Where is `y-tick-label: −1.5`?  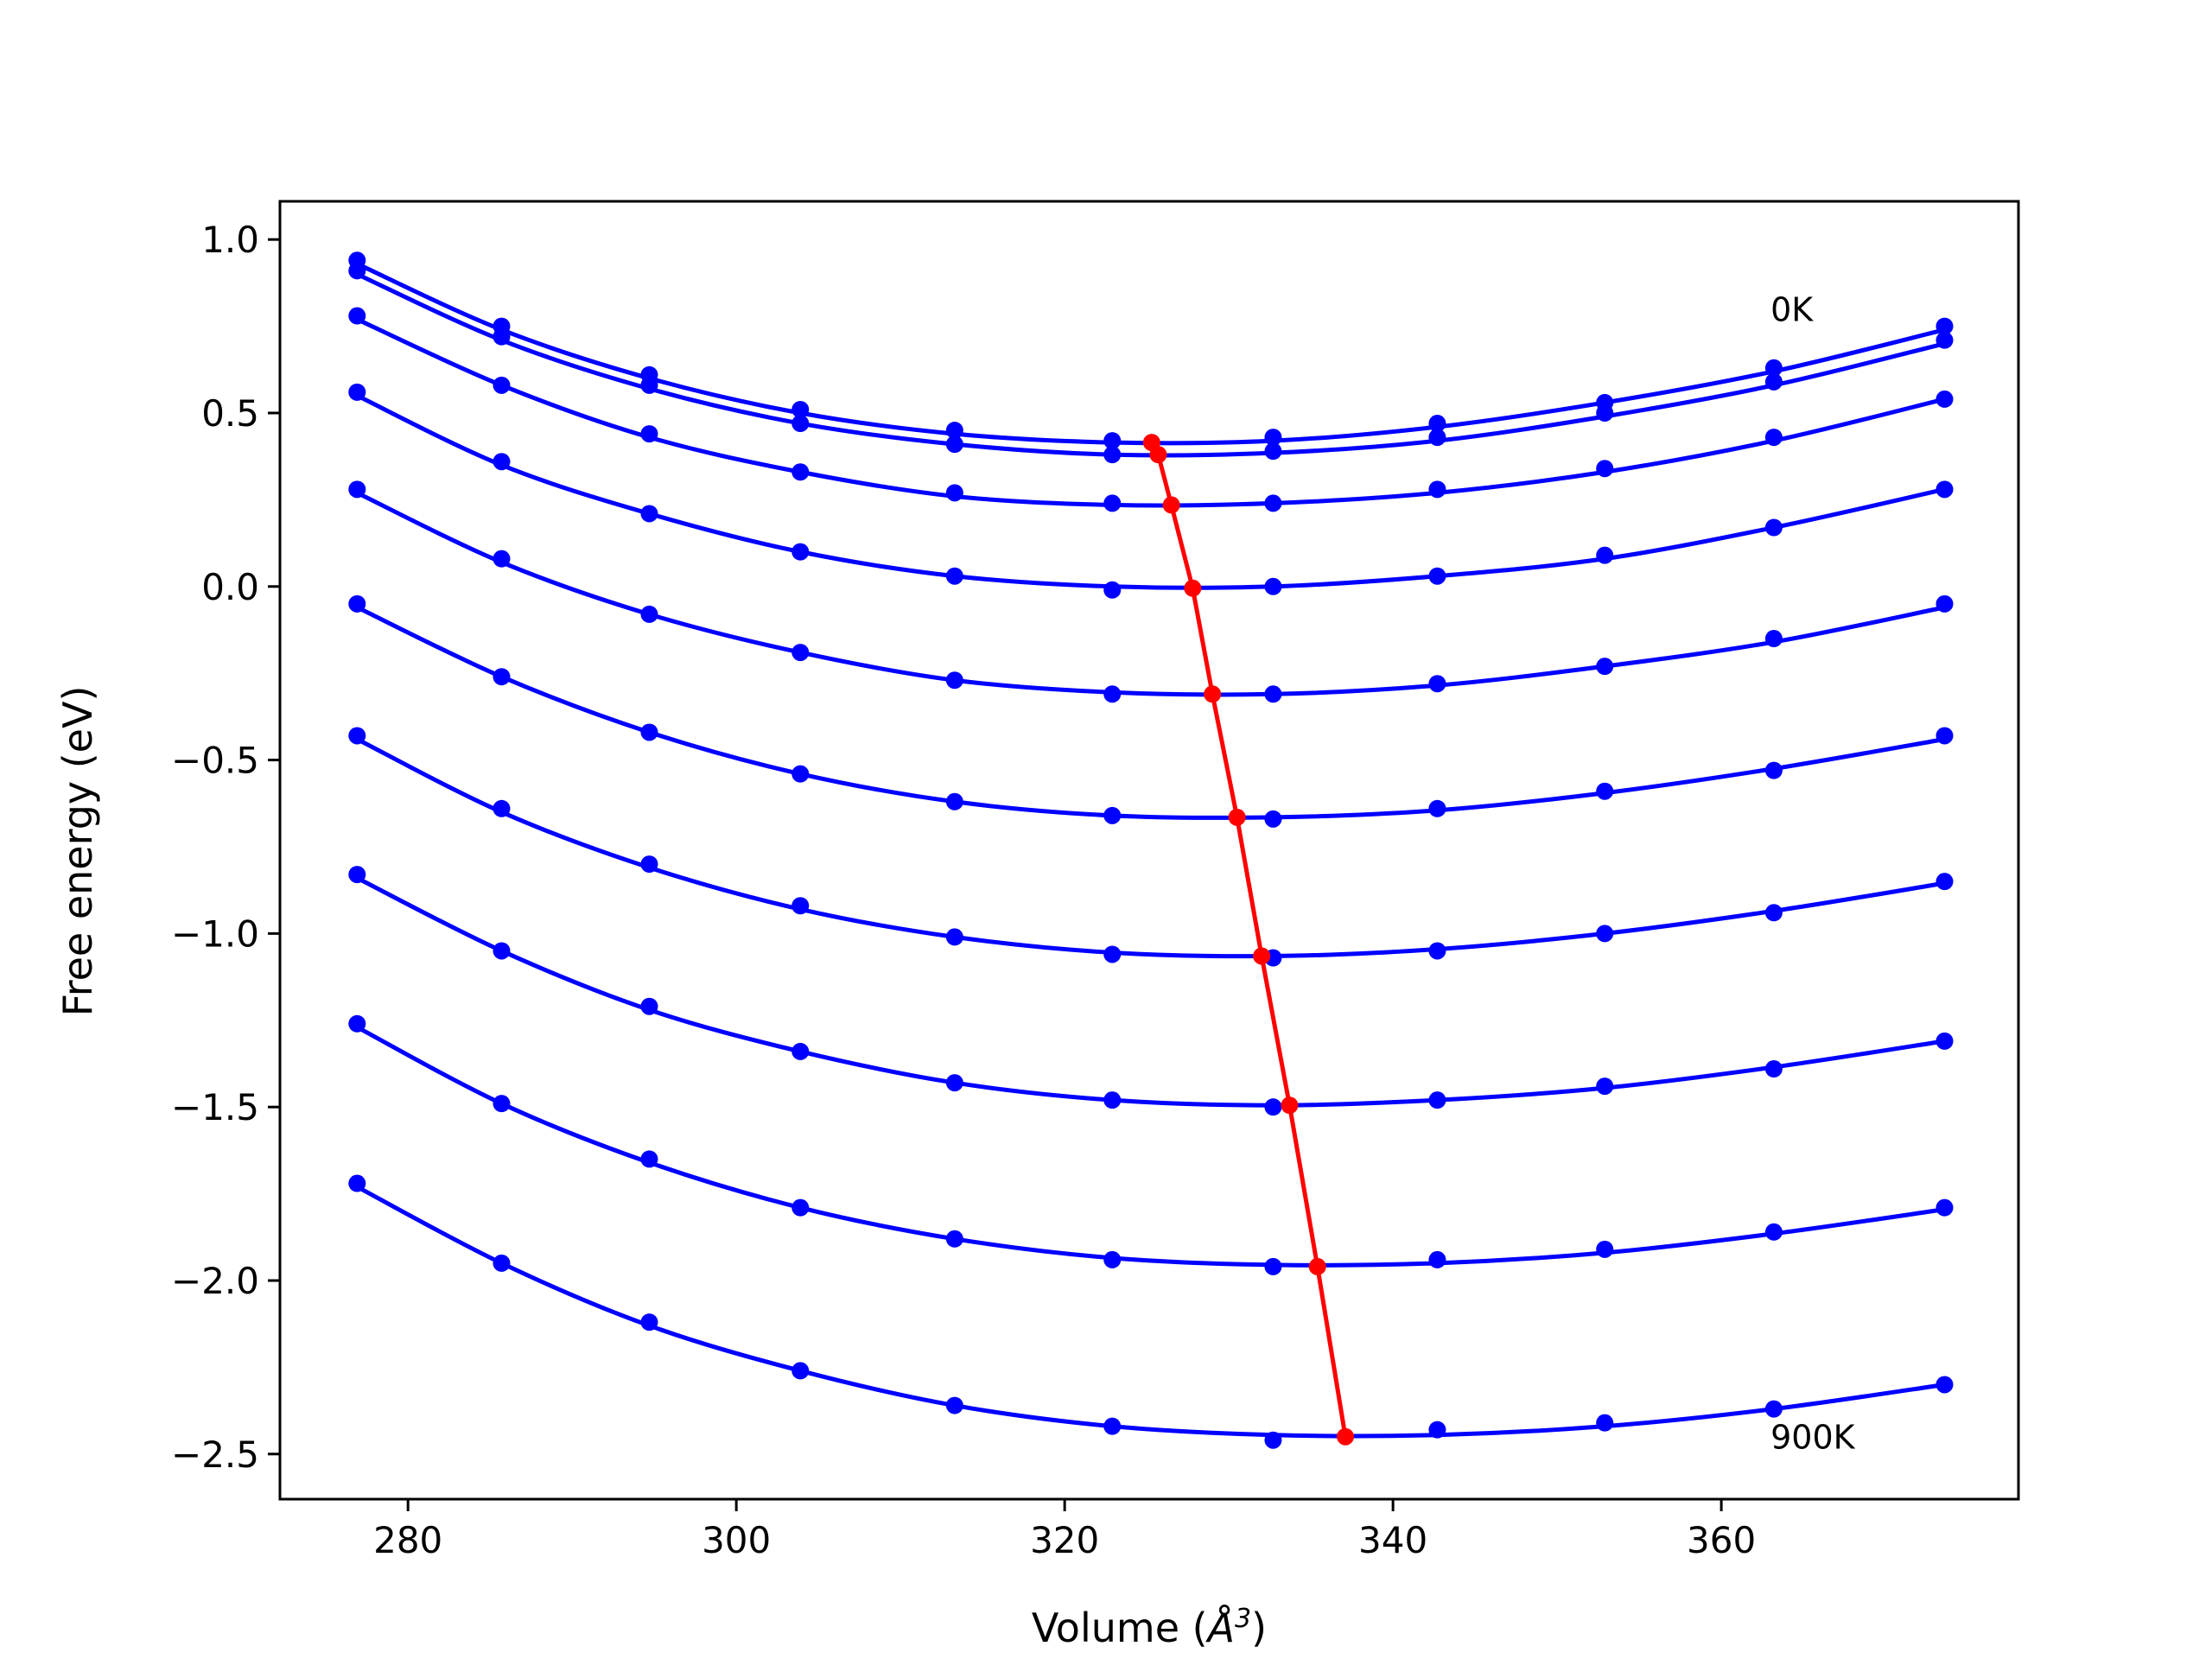 y-tick-label: −1.5 is located at coordinates (215, 1107).